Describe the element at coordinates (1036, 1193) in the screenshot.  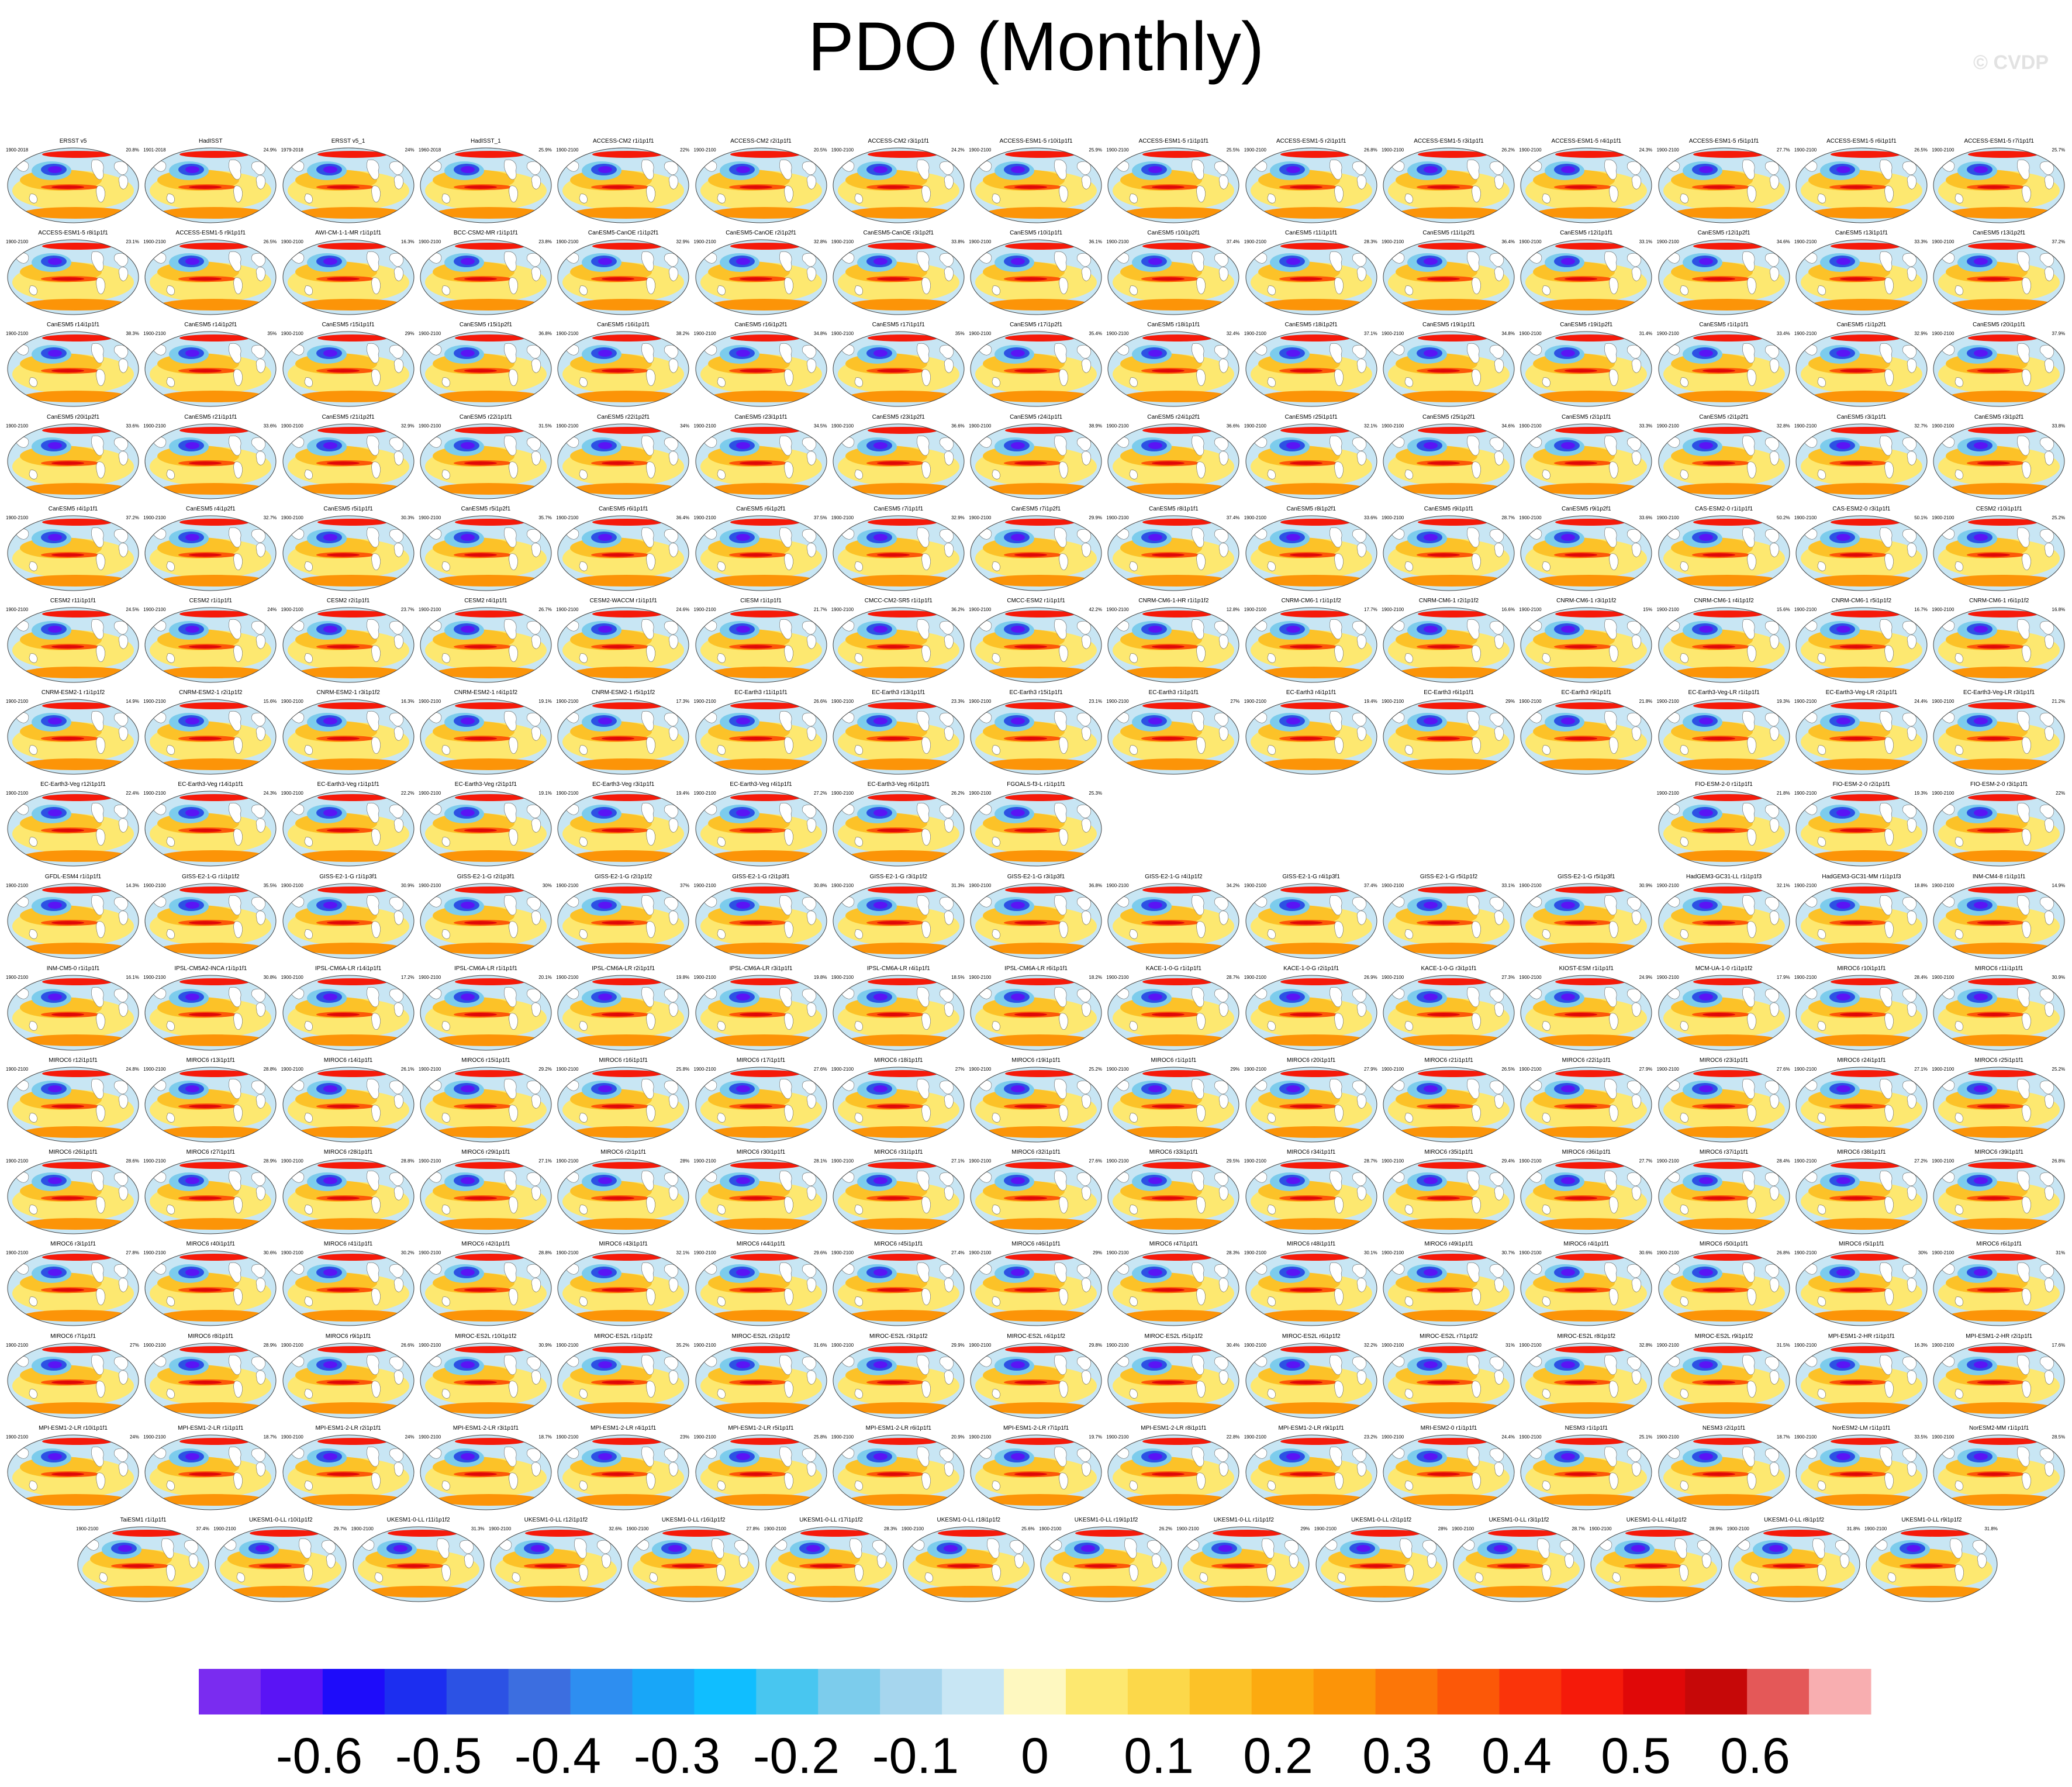
I see `map-panel-169: MIROC6 r32i1p1f1 1900-2100 27.6%` at that location.